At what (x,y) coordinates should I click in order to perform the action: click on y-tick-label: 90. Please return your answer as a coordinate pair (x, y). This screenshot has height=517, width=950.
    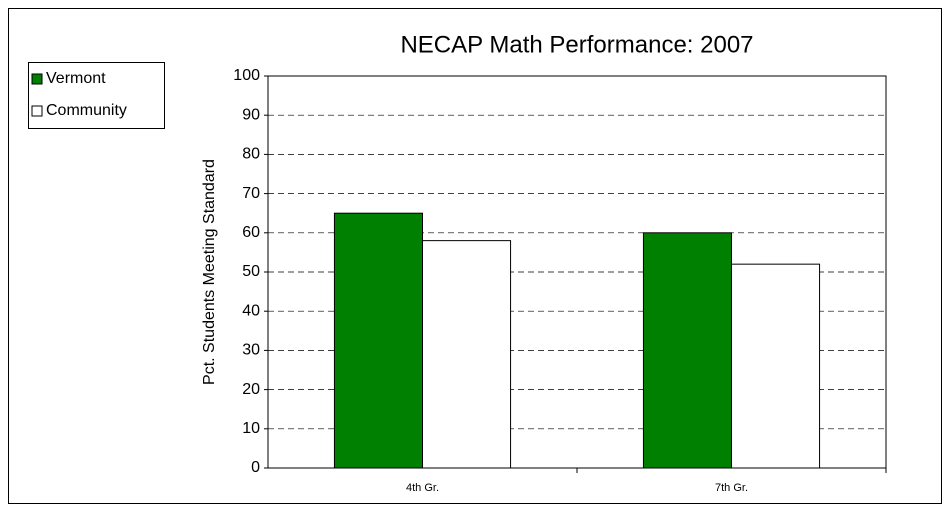
    Looking at the image, I should click on (251, 114).